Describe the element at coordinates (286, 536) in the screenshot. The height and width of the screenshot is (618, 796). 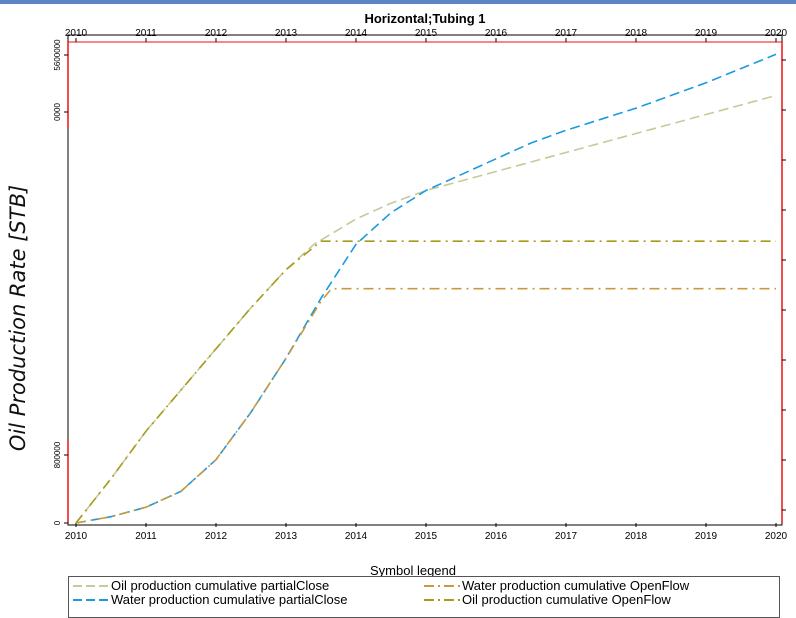
I see `x-tick-label-bottom: 2013` at that location.